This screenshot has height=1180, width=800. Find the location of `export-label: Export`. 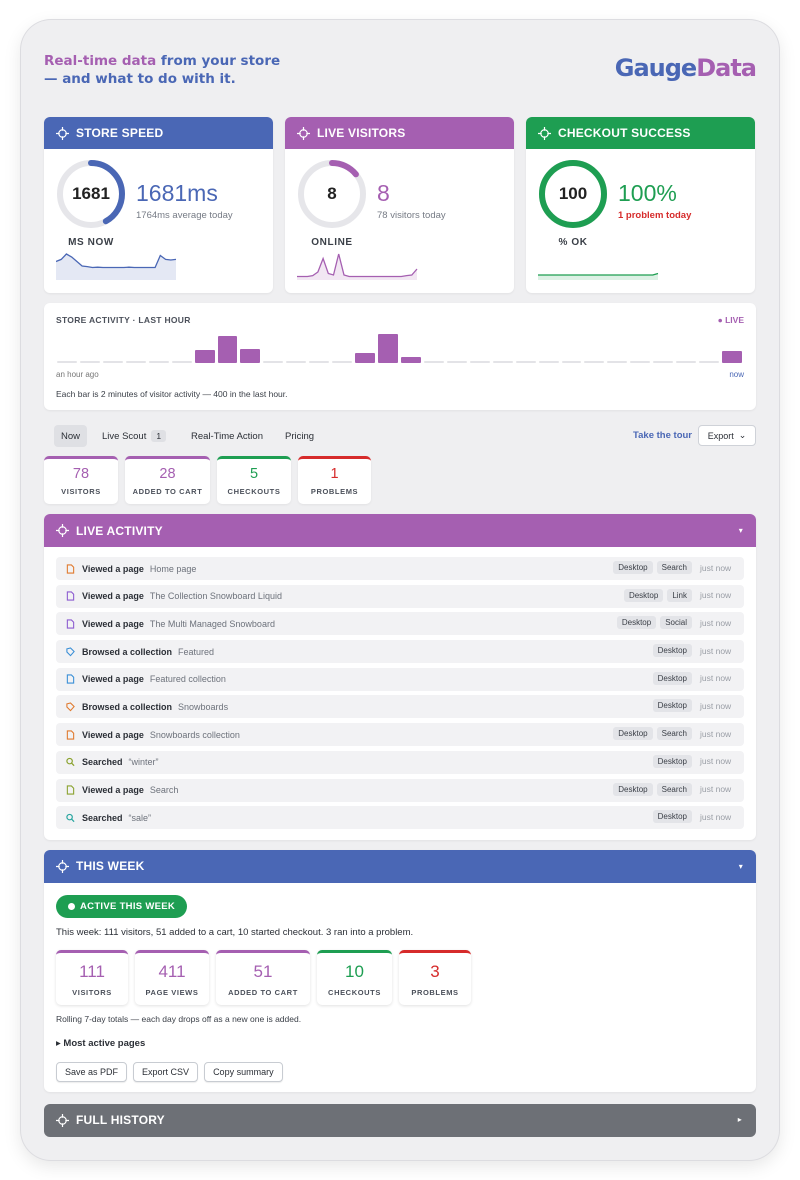

export-label: Export is located at coordinates (720, 435).